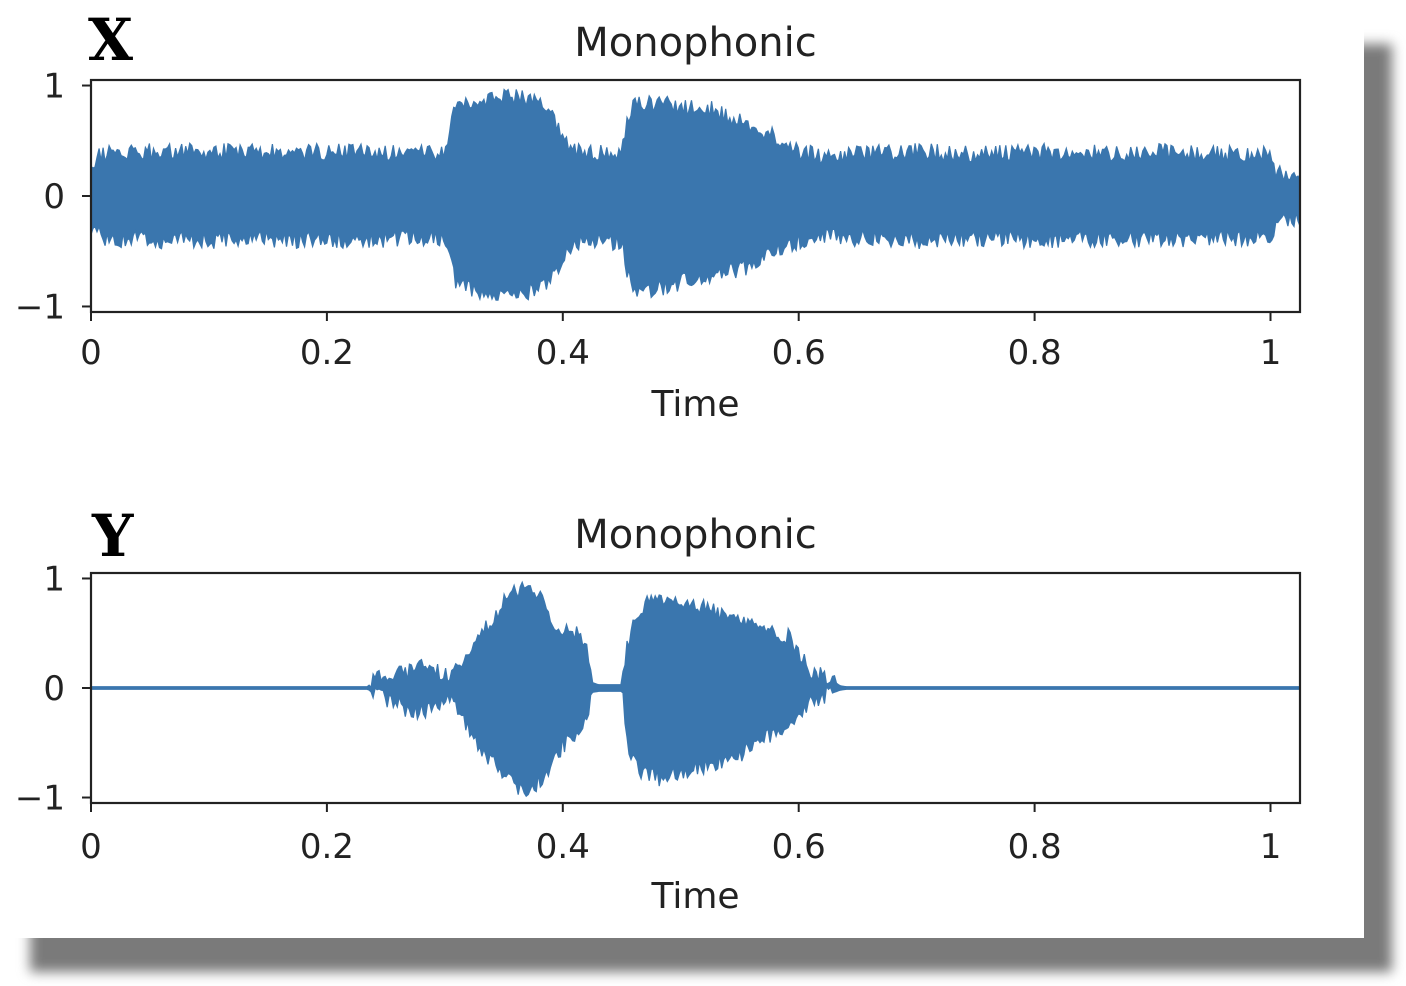 This screenshot has width=1406, height=986. I want to click on panel-letter-x: X, so click(110, 40).